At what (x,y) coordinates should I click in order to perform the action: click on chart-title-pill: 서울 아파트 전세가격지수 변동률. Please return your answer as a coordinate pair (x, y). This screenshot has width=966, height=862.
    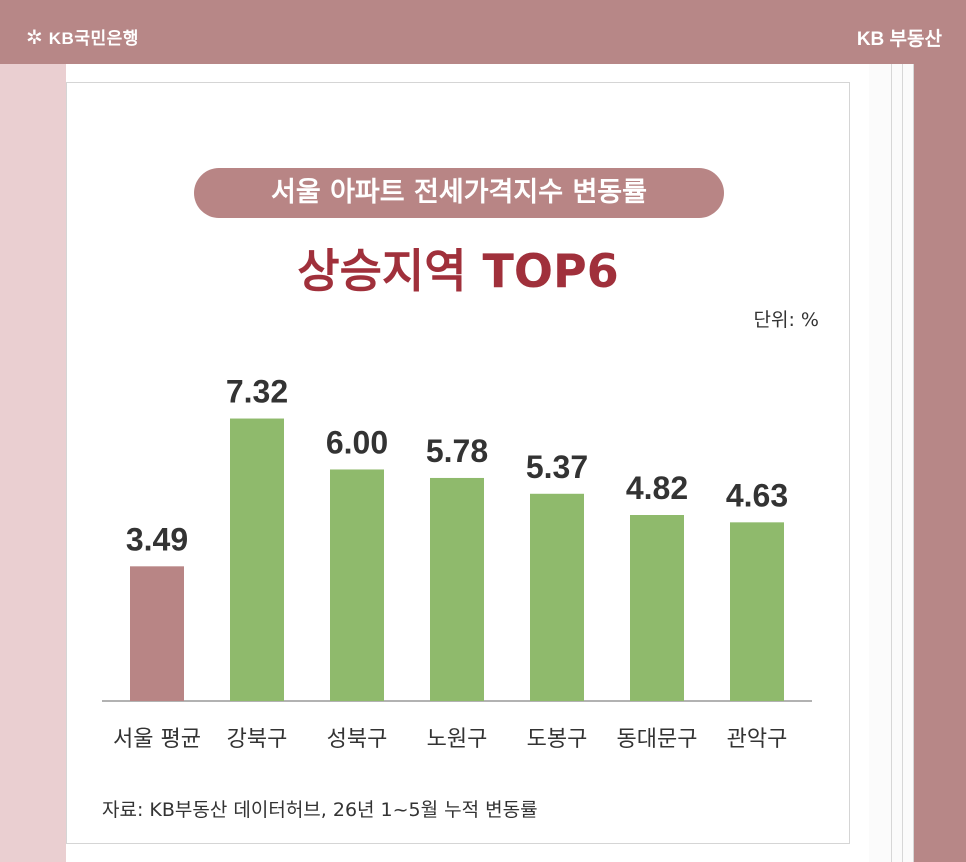
    Looking at the image, I should click on (459, 193).